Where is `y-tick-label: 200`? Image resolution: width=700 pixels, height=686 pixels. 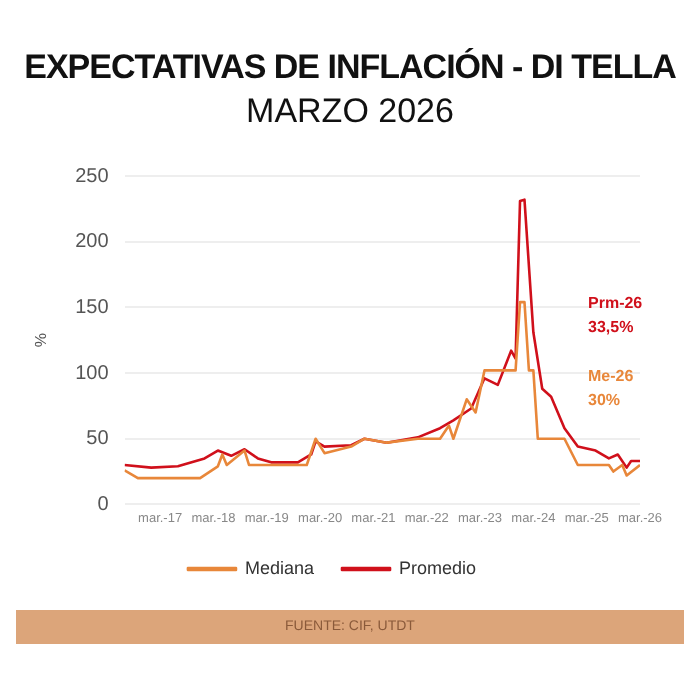
y-tick-label: 200 is located at coordinates (92, 242).